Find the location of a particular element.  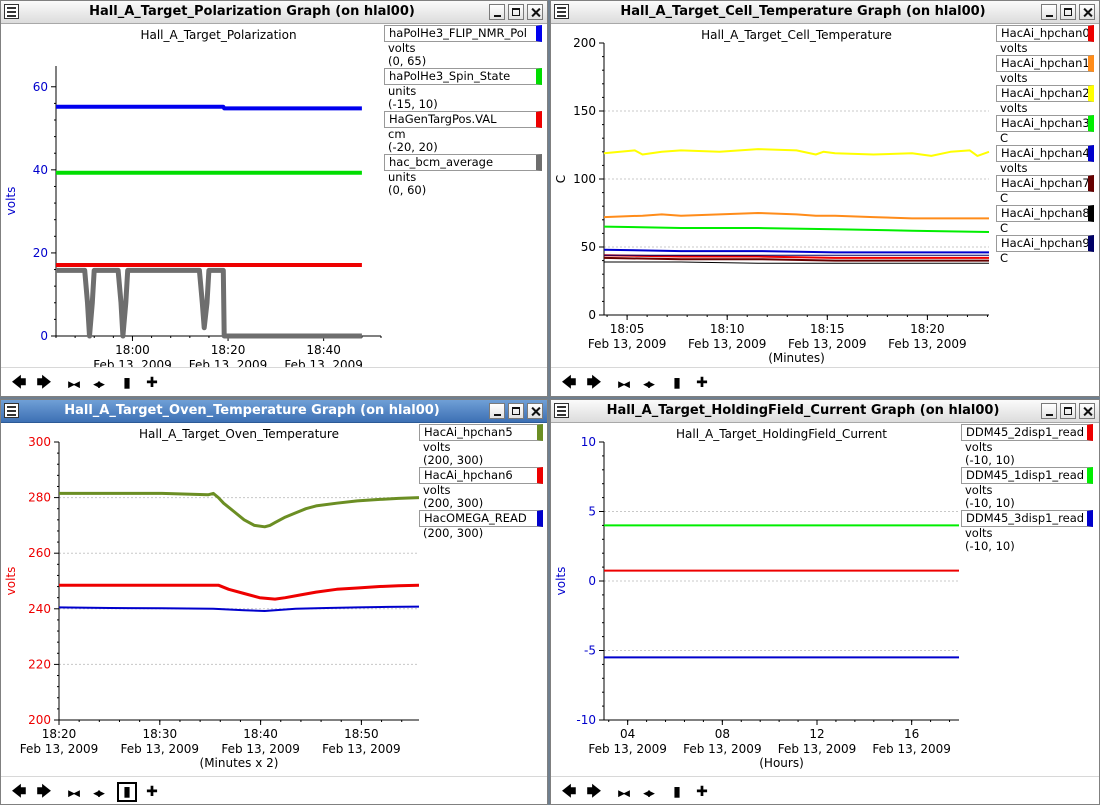

x-tick-time: 18:20 is located at coordinates (927, 329).